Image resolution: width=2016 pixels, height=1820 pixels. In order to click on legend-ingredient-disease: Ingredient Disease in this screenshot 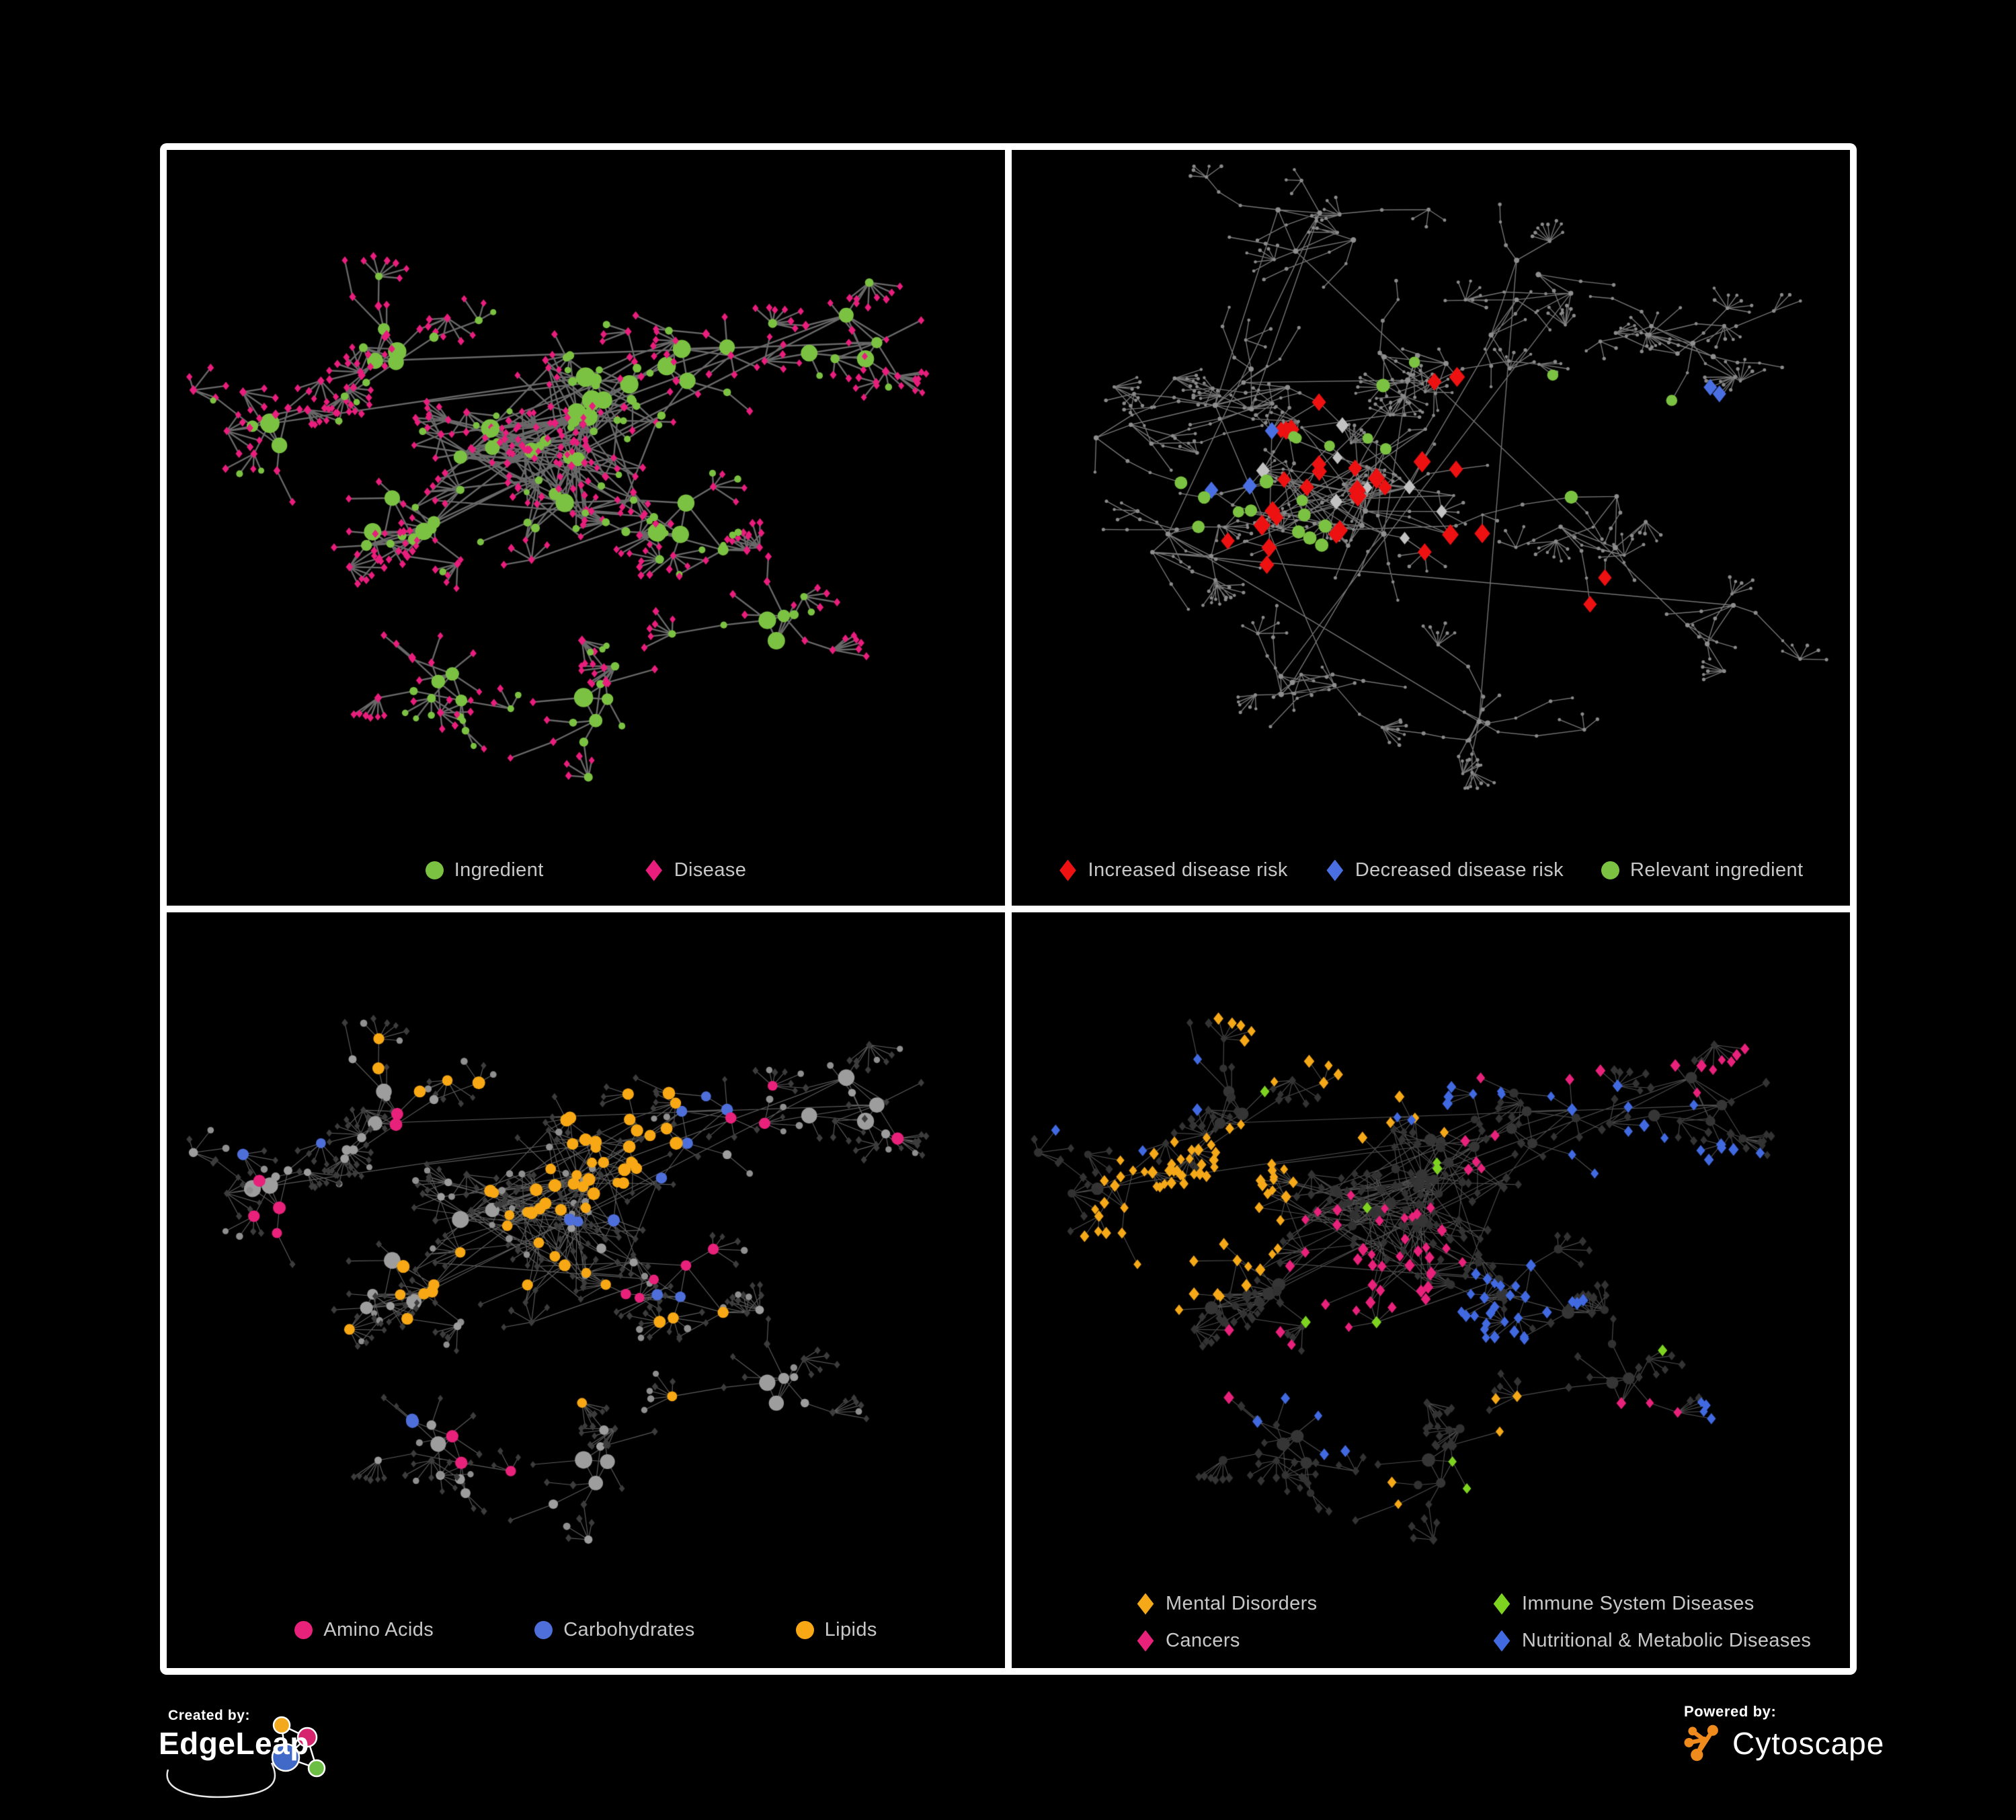, I will do `click(586, 870)`.